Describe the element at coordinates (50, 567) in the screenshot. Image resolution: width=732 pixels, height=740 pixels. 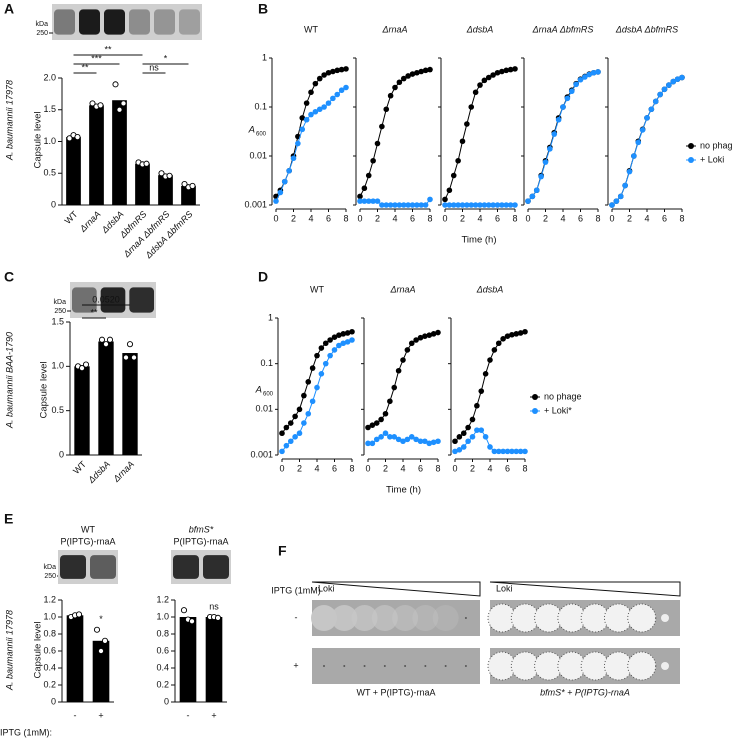
I see `blot-unit: kDa` at that location.